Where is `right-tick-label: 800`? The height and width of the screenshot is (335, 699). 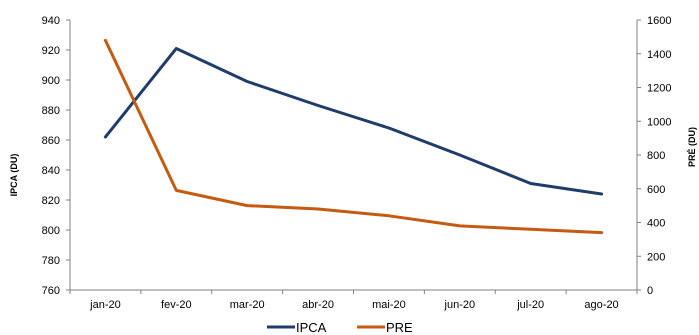
right-tick-label: 800 is located at coordinates (656, 156).